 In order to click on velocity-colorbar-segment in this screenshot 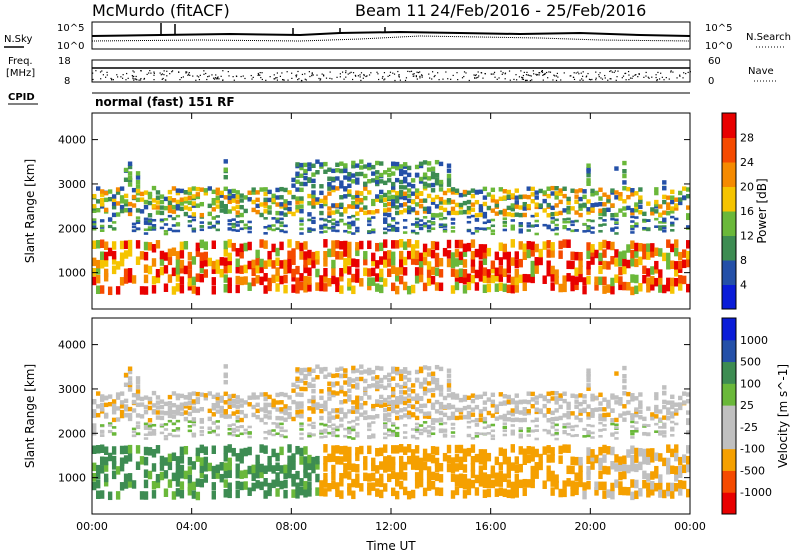, I will do `click(729, 394)`.